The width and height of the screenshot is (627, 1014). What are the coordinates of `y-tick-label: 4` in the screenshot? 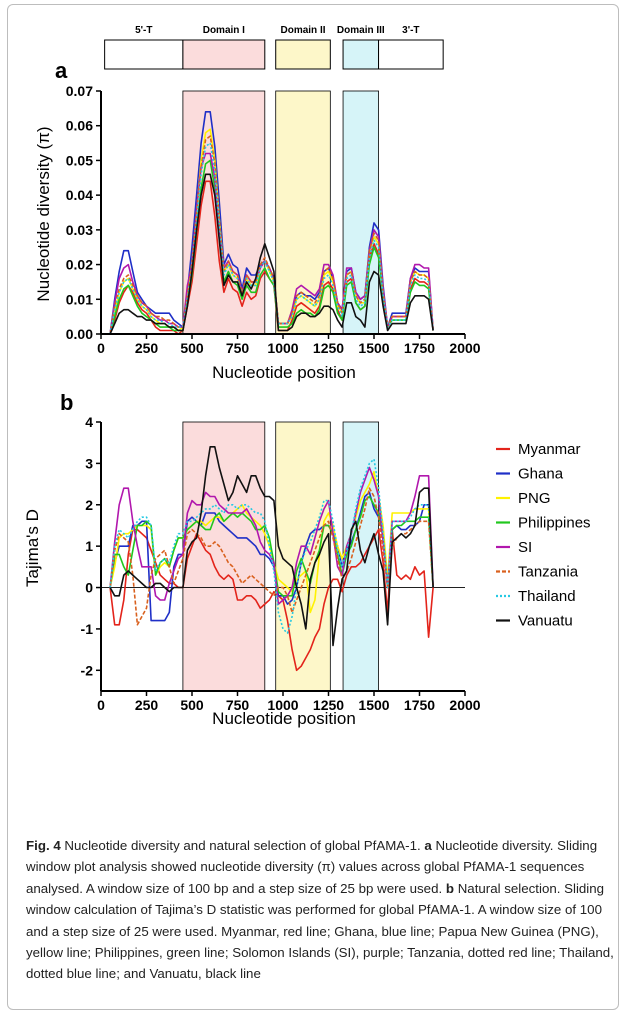 It's located at (89, 422).